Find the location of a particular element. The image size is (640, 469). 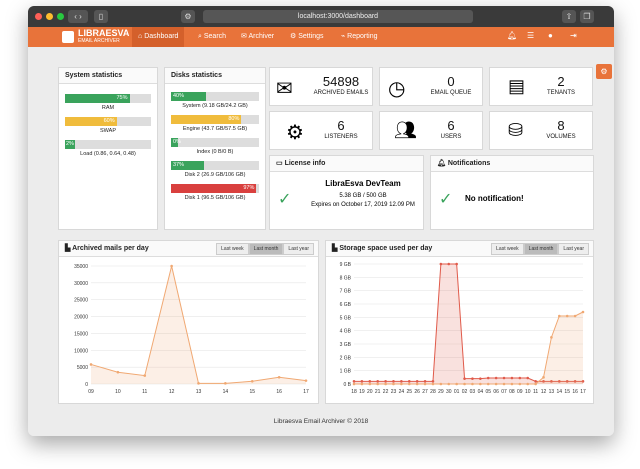

settings-gear-icon: ⚙ is located at coordinates (604, 71).